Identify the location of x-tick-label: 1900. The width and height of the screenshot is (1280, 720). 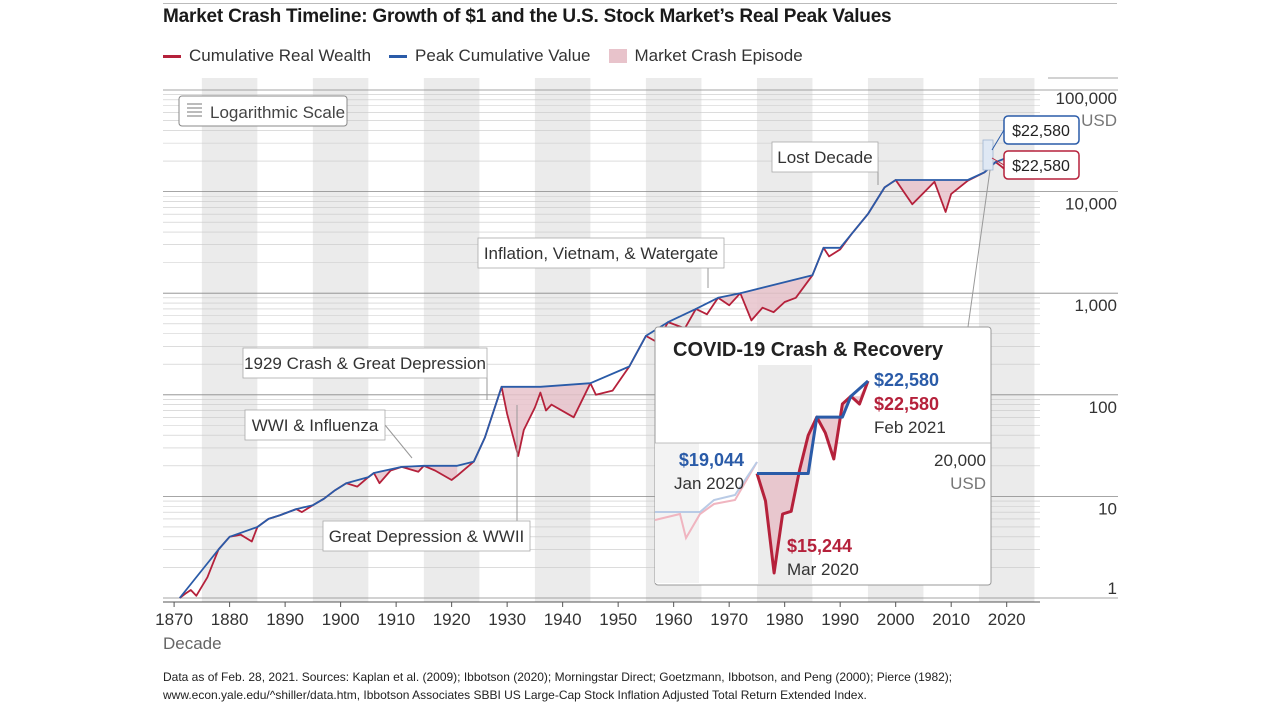
(341, 619).